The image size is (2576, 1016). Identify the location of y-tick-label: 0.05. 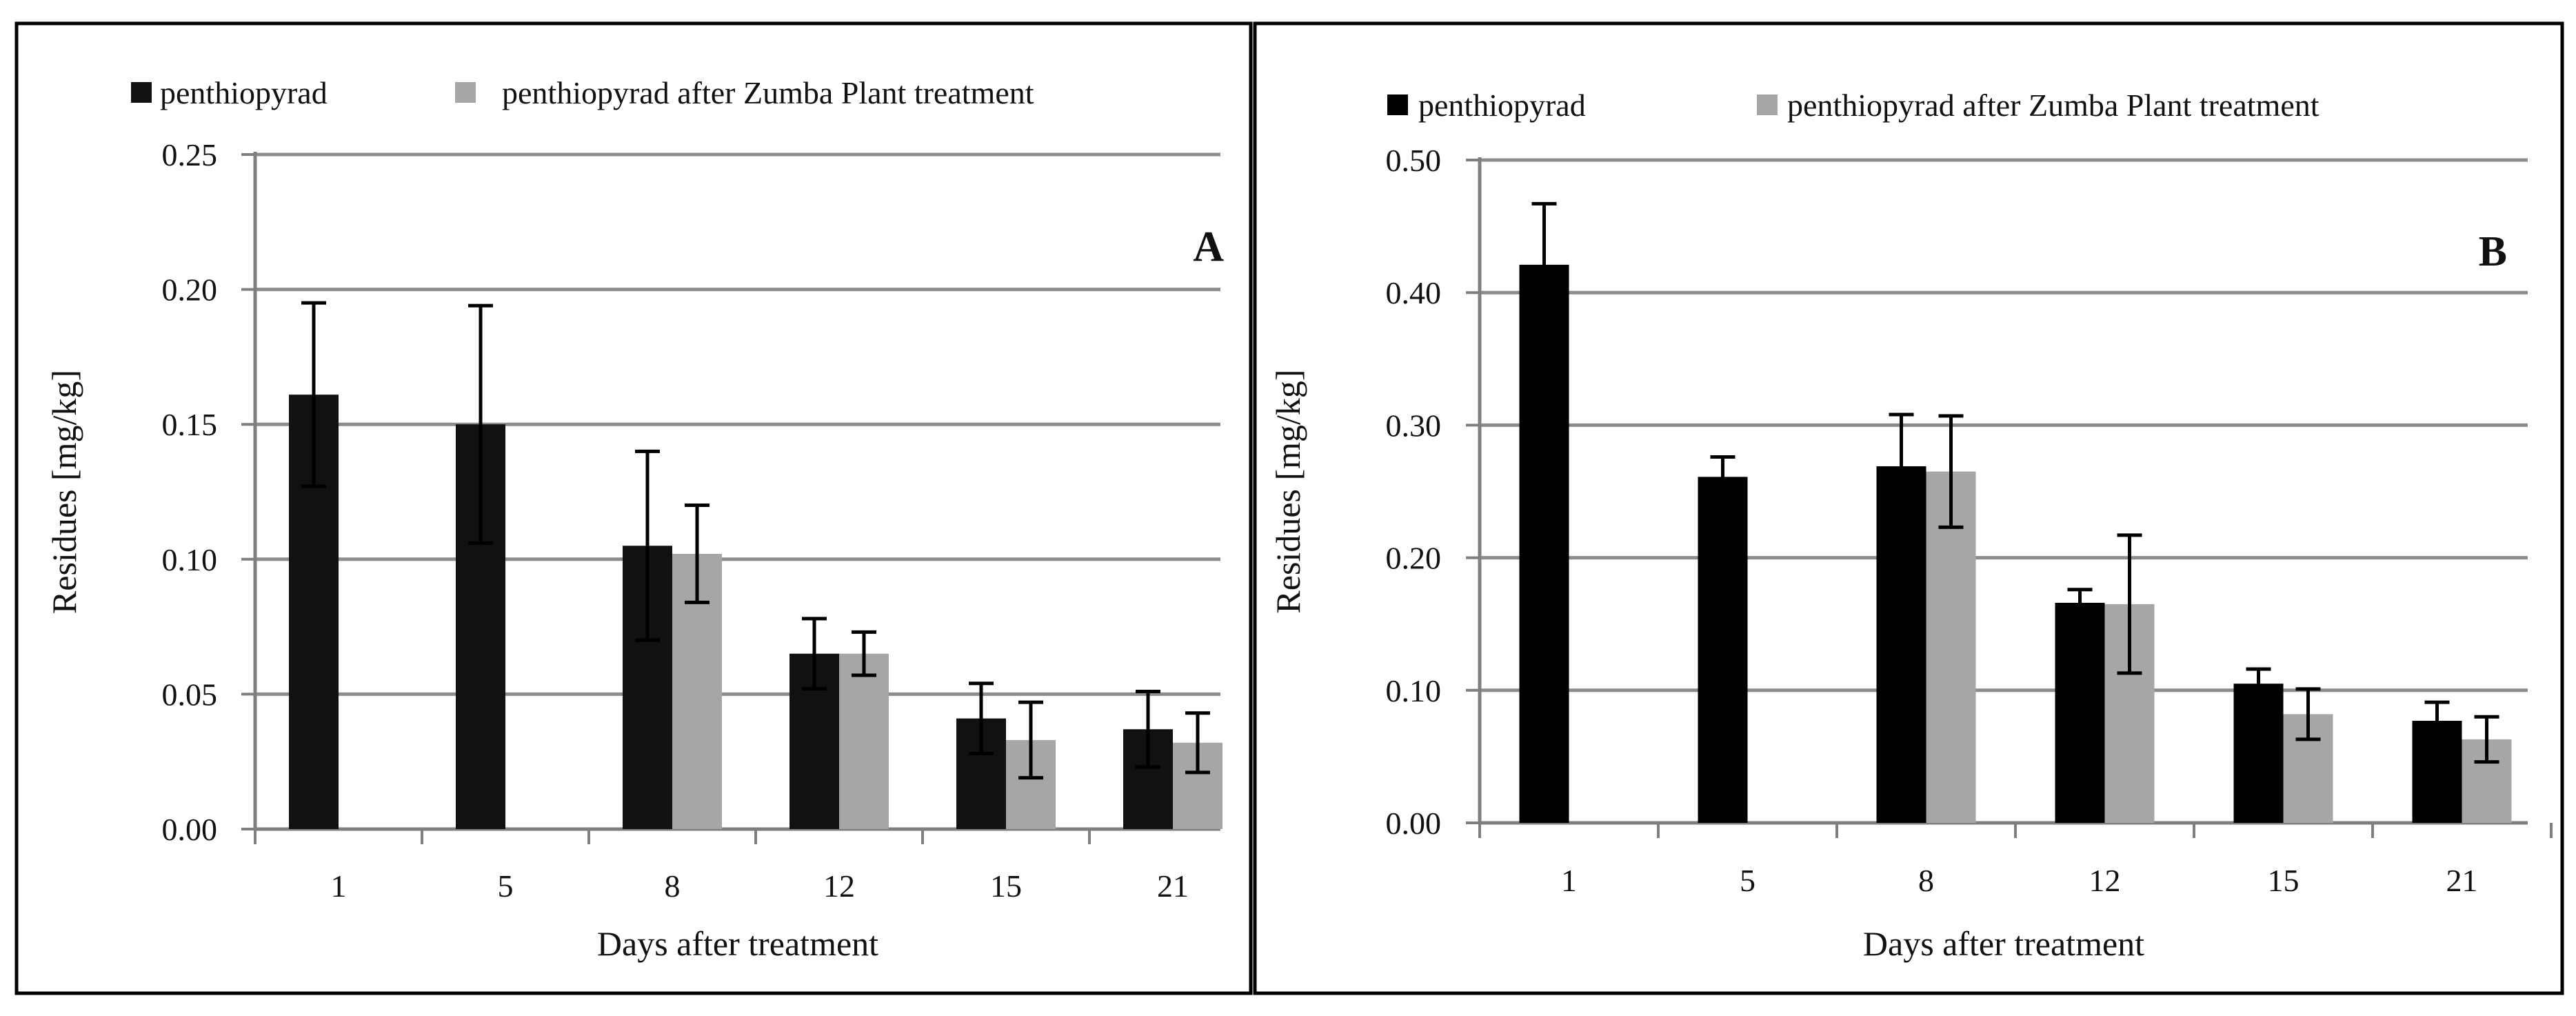
(190, 695).